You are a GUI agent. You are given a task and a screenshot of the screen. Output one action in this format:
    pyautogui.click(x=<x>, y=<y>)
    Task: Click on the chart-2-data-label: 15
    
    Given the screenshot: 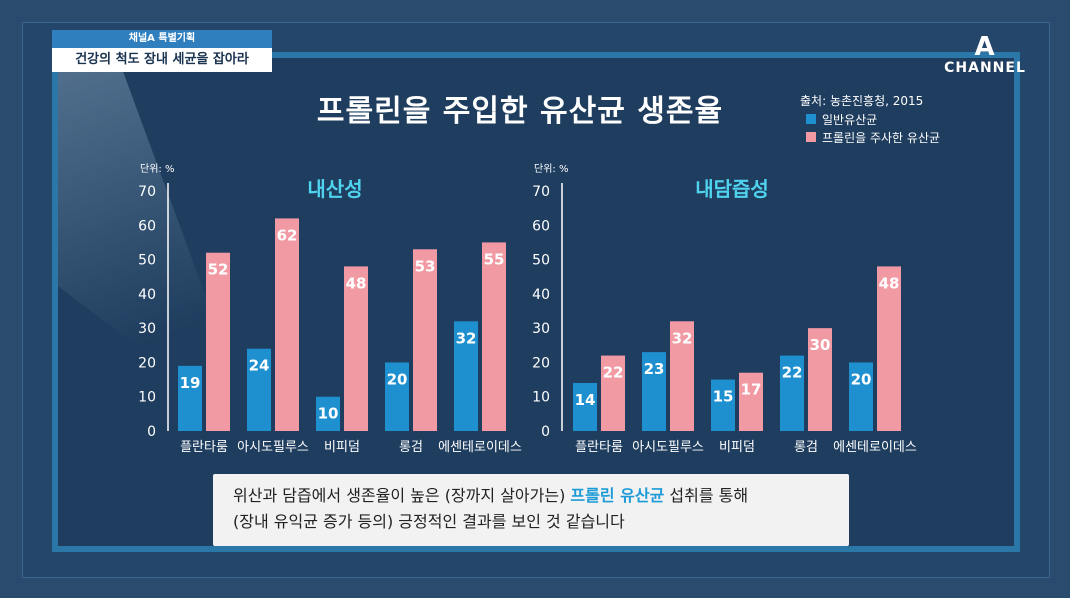 What is the action you would take?
    pyautogui.click(x=723, y=397)
    